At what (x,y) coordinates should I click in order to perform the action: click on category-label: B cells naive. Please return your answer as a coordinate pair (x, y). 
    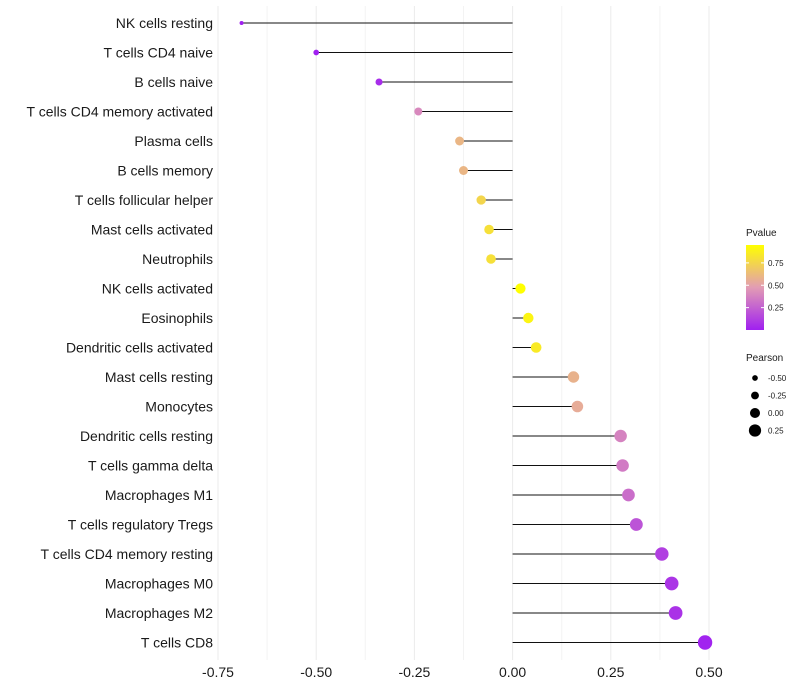
    Looking at the image, I should click on (173, 82).